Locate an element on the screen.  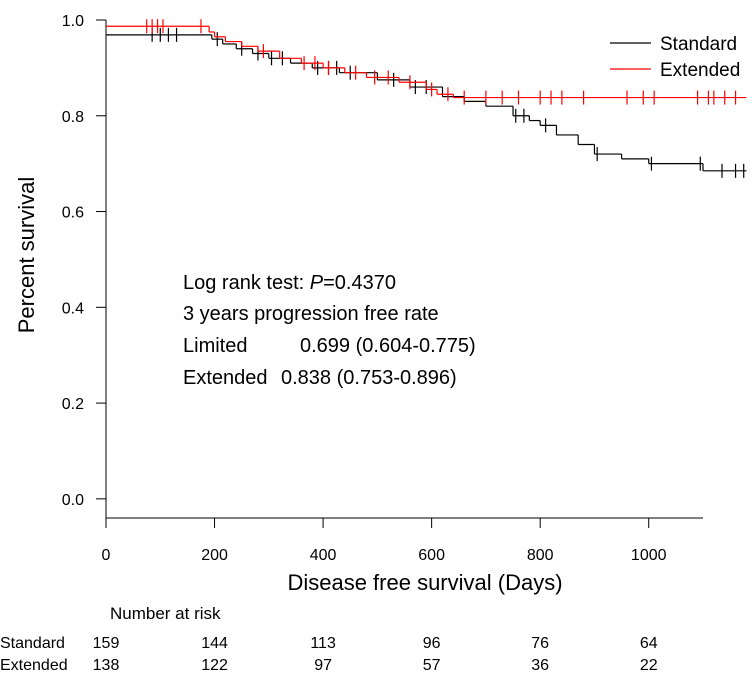
risk-row-name: Standard is located at coordinates (32, 643).